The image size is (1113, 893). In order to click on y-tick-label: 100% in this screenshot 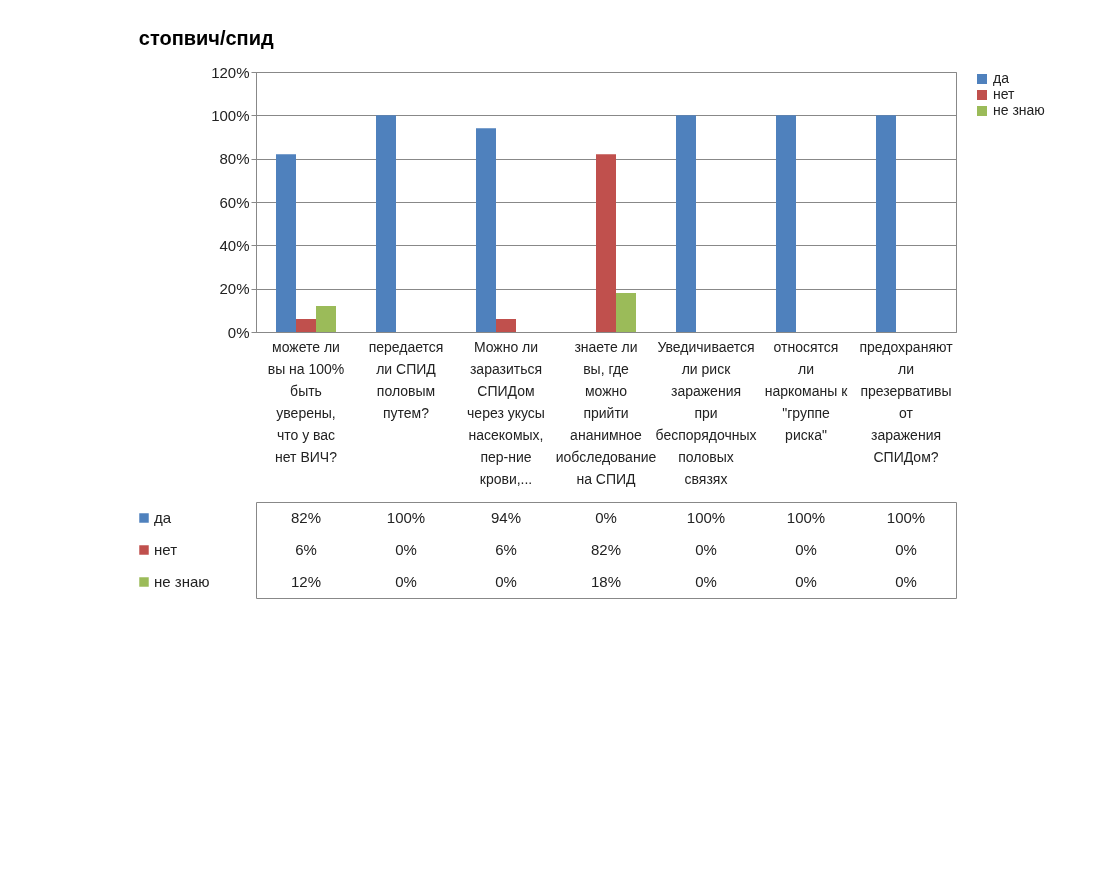, I will do `click(230, 115)`.